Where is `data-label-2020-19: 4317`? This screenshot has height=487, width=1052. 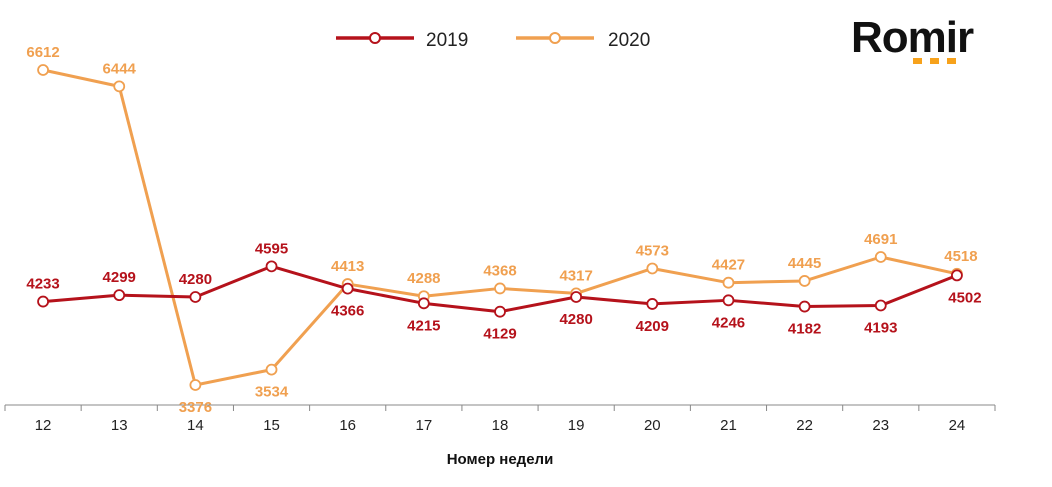
data-label-2020-19: 4317 is located at coordinates (575, 275).